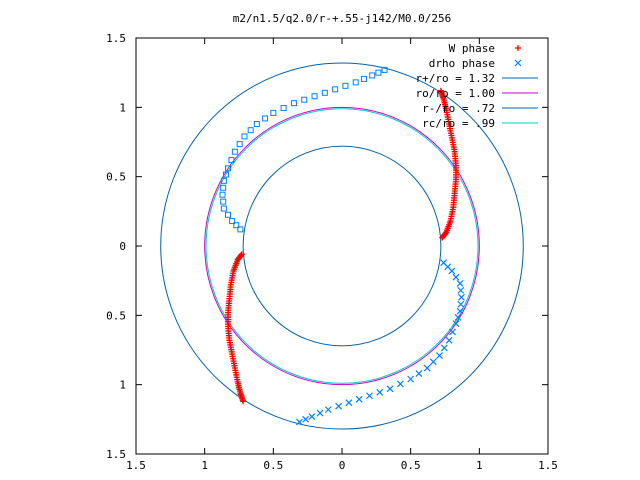  What do you see at coordinates (472, 48) in the screenshot?
I see `legend-label: W phase` at bounding box center [472, 48].